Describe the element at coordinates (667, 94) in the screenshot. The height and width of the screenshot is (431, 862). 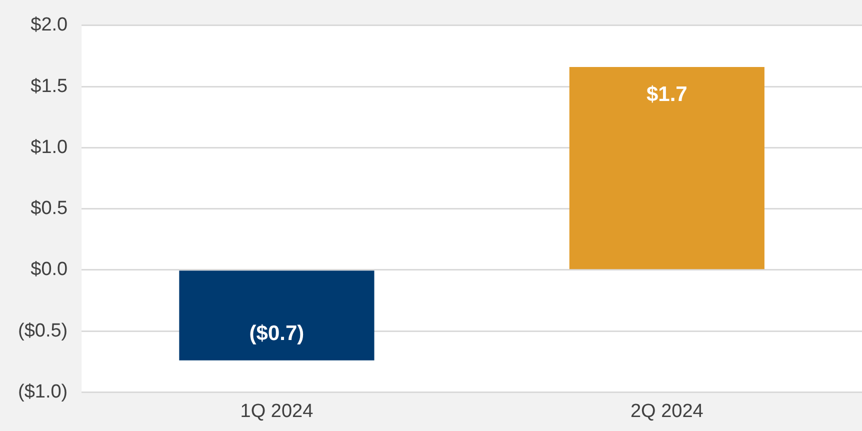
I see `data-label: $1.7` at that location.